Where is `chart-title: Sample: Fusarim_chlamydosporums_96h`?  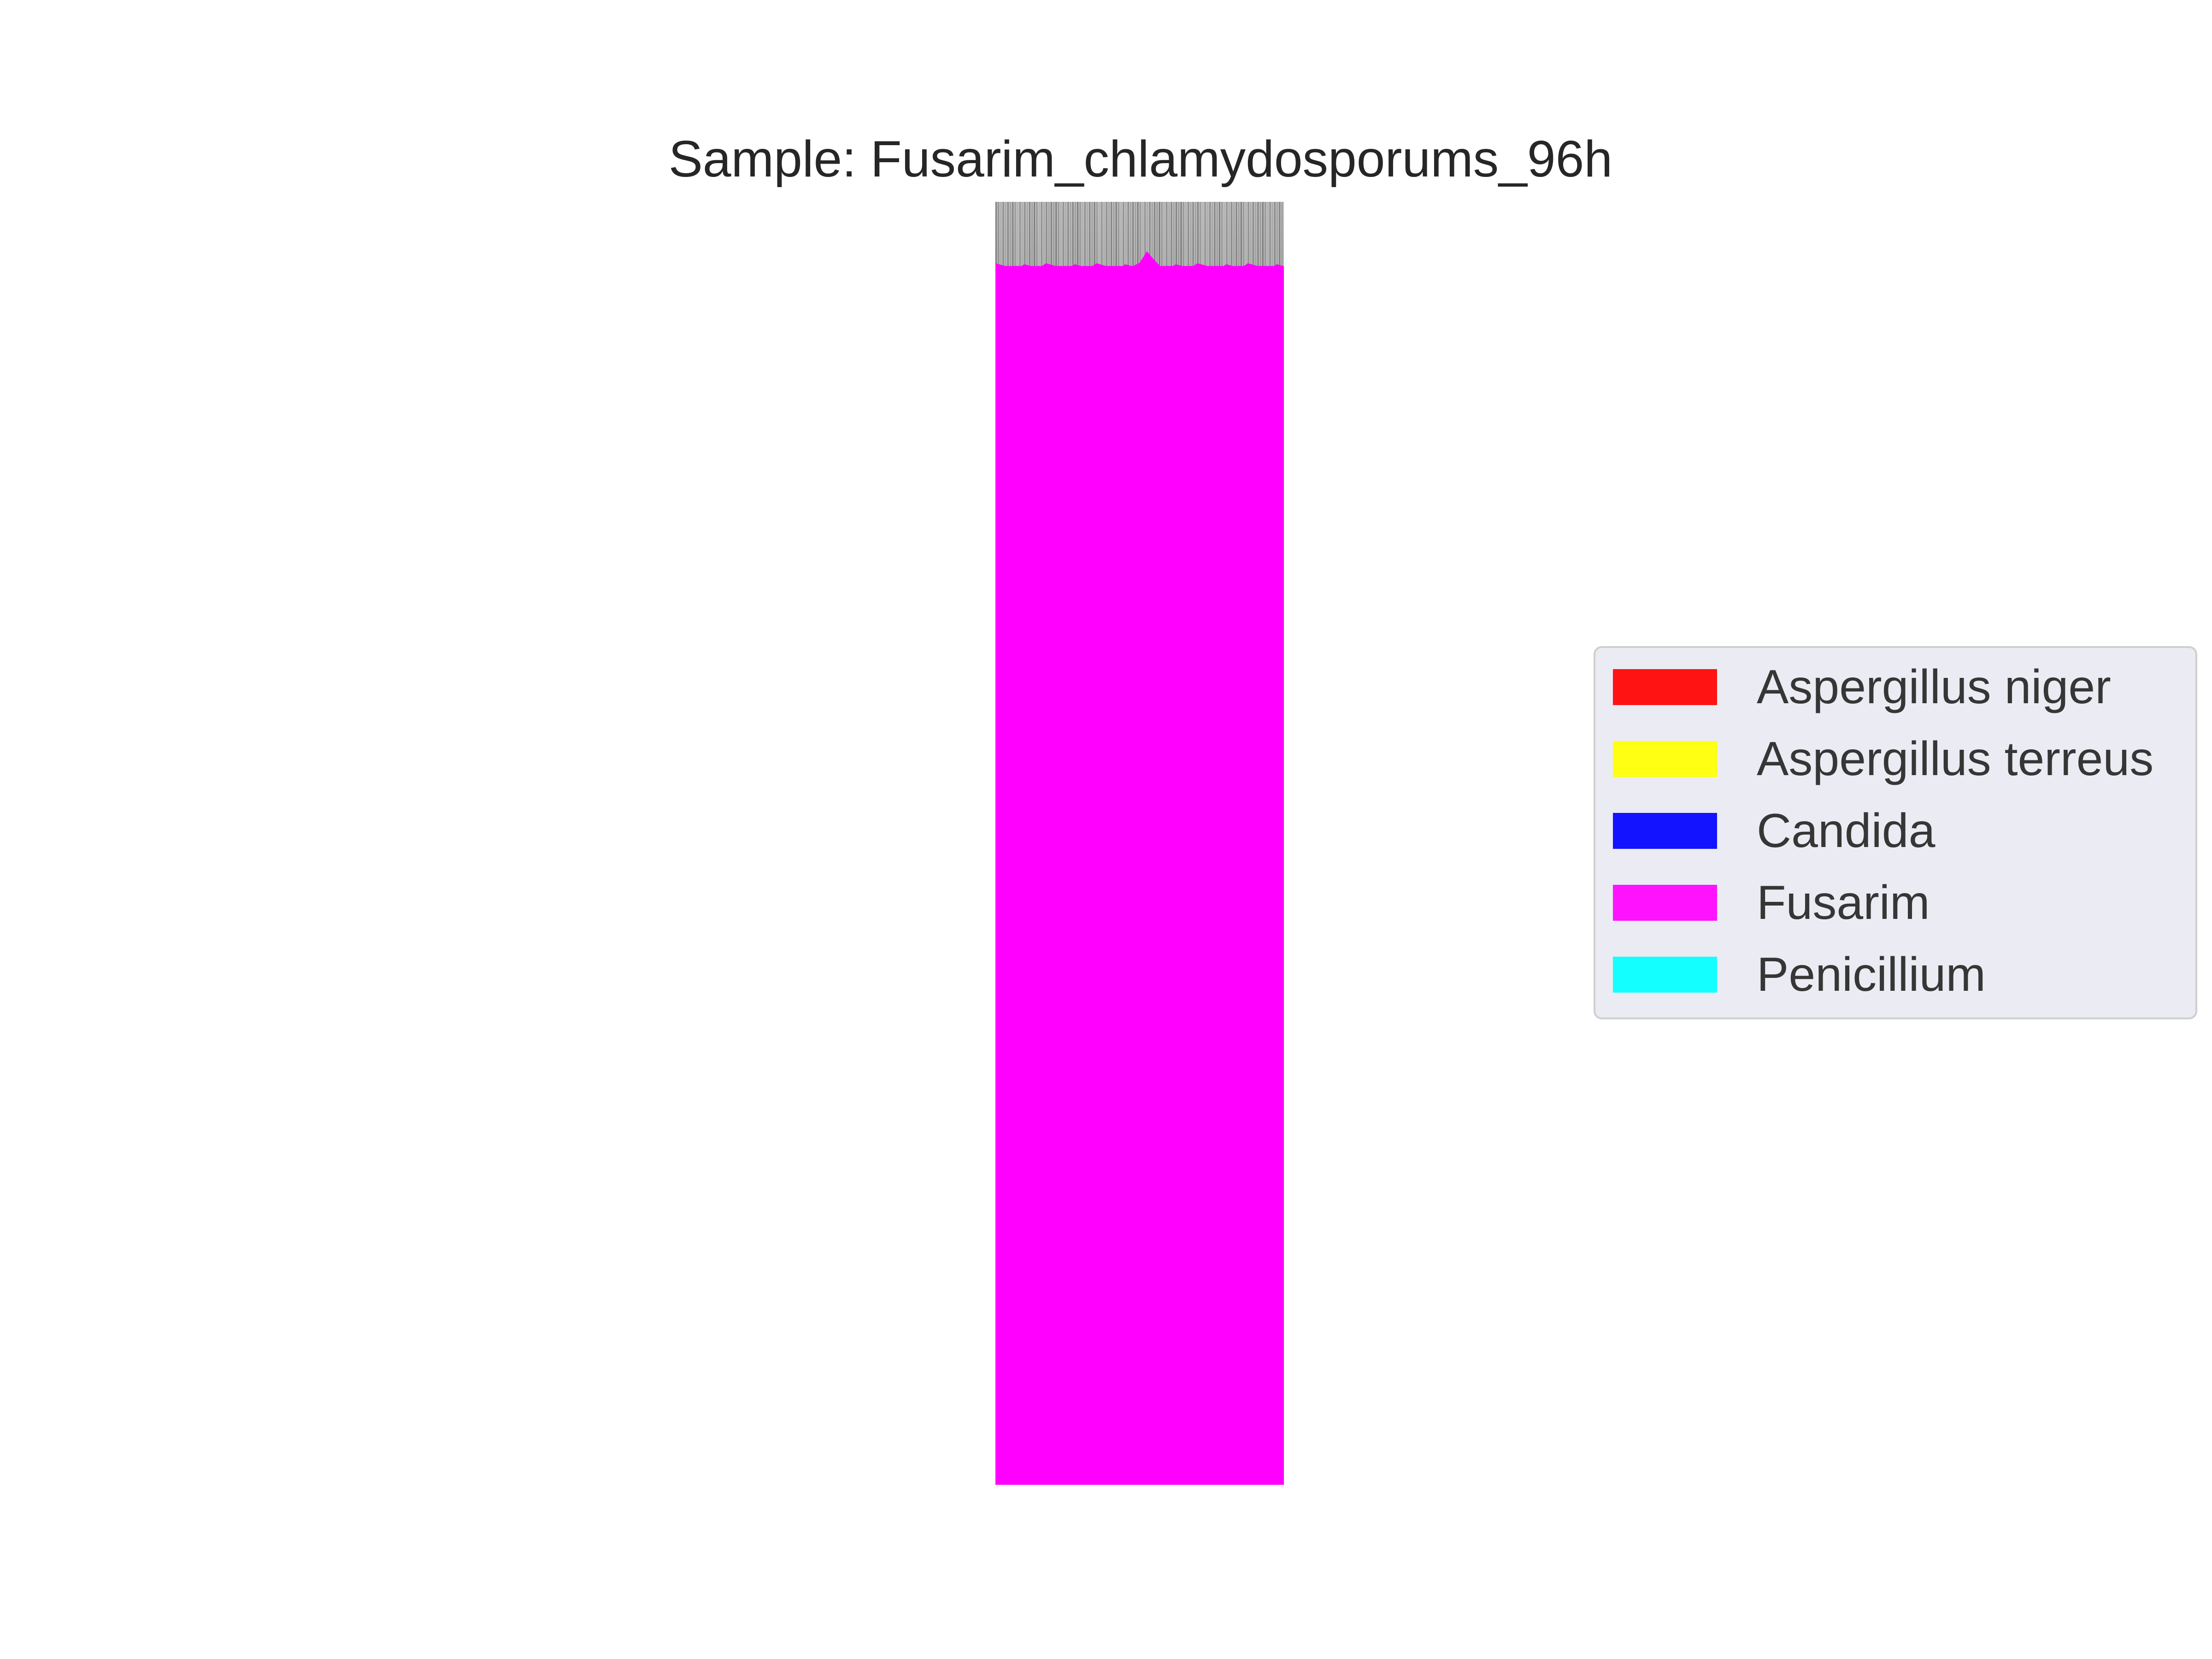
chart-title: Sample: Fusarim_chlamydosporums_96h is located at coordinates (1140, 159).